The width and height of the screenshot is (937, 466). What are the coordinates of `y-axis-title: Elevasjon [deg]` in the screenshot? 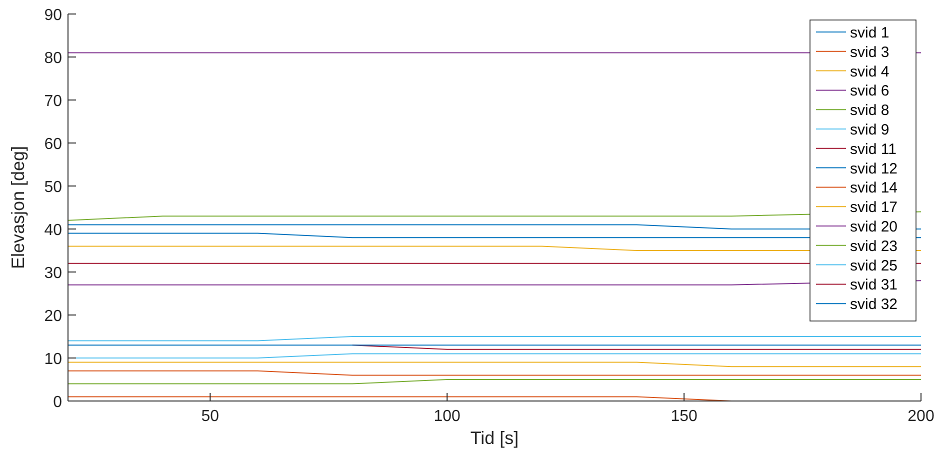 It's located at (18, 208).